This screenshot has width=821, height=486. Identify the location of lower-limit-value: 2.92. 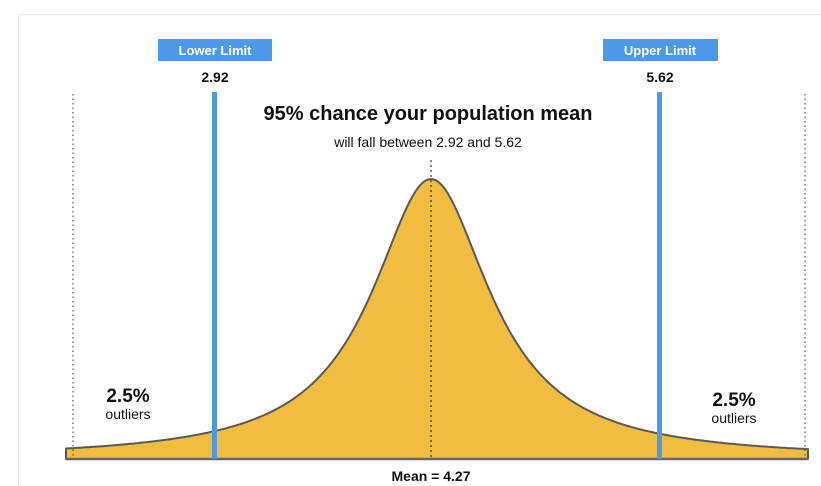
(214, 77).